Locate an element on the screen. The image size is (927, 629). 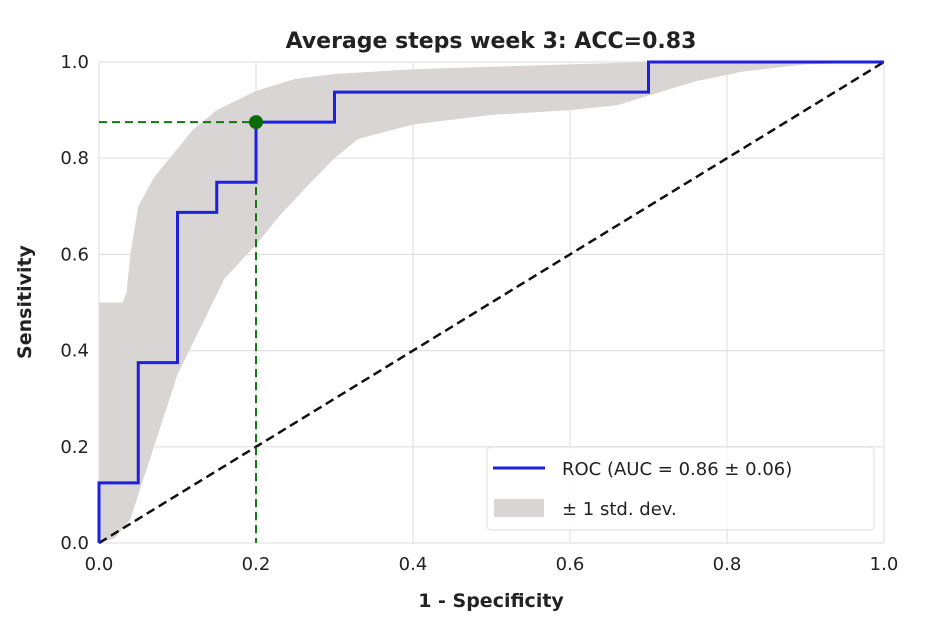
x-tick-label: 0.6 is located at coordinates (570, 564).